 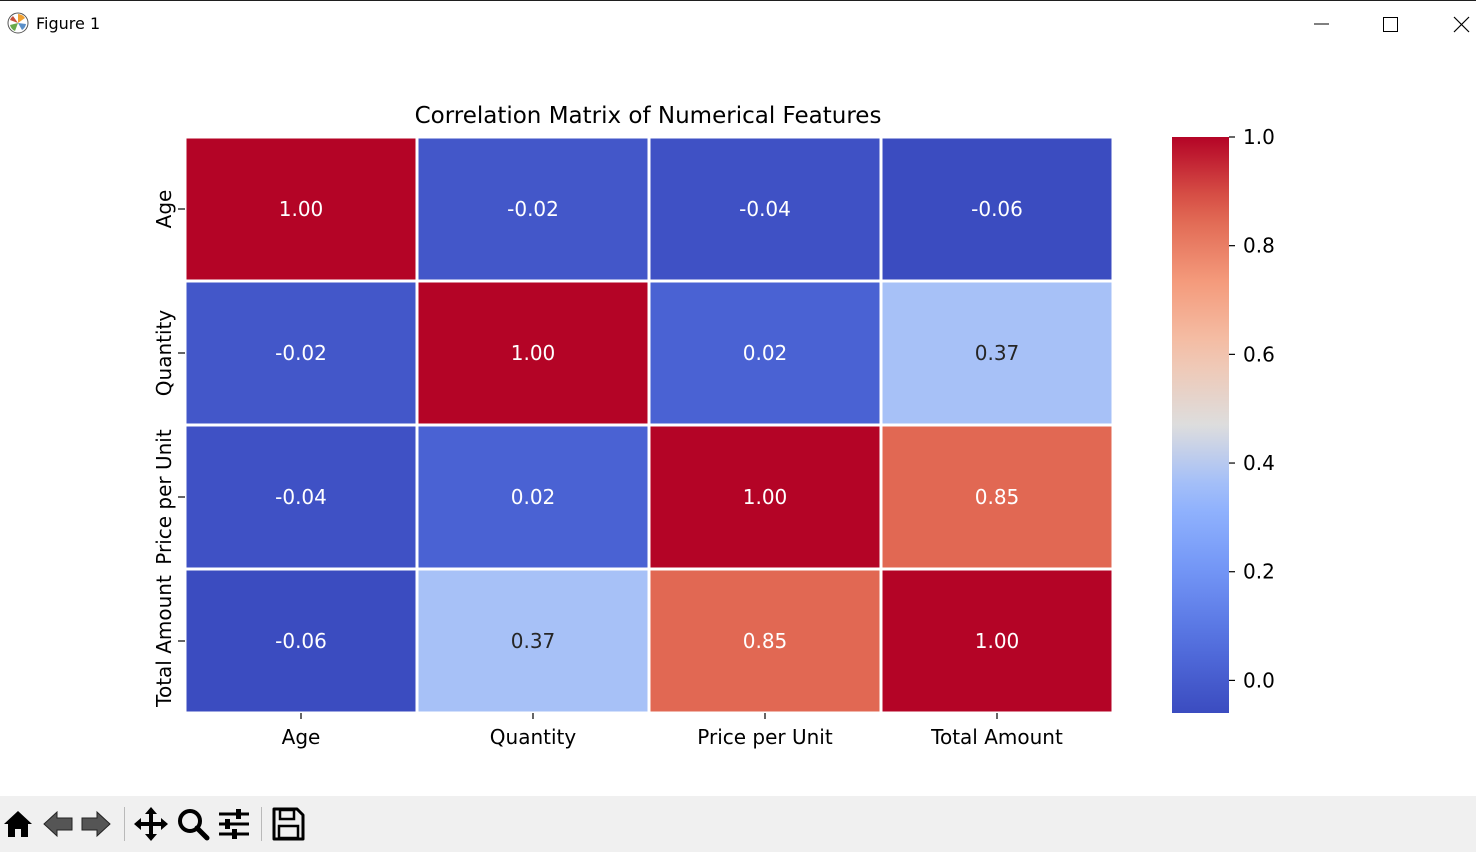 What do you see at coordinates (738, 24) in the screenshot?
I see `window-titlebar: Figure 1` at bounding box center [738, 24].